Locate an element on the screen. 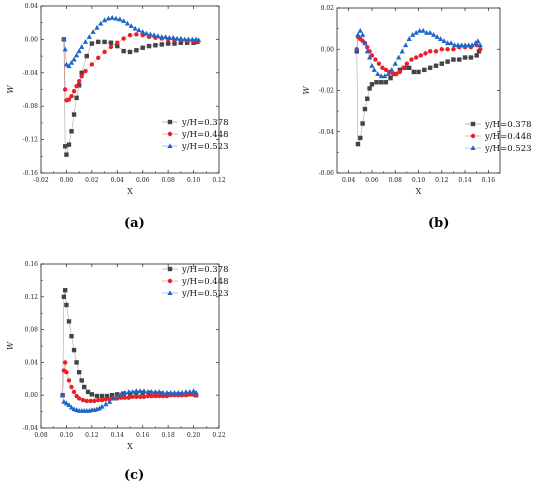 This screenshot has width=550, height=490. y-tick-label-b: -0.06 is located at coordinates (327, 173).